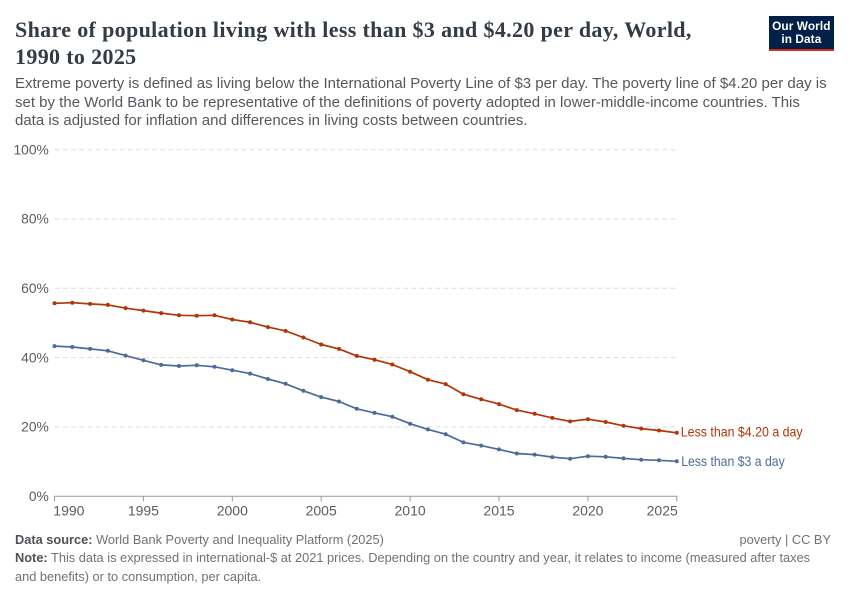 The image size is (850, 600). I want to click on svg-text: 1995, so click(143, 510).